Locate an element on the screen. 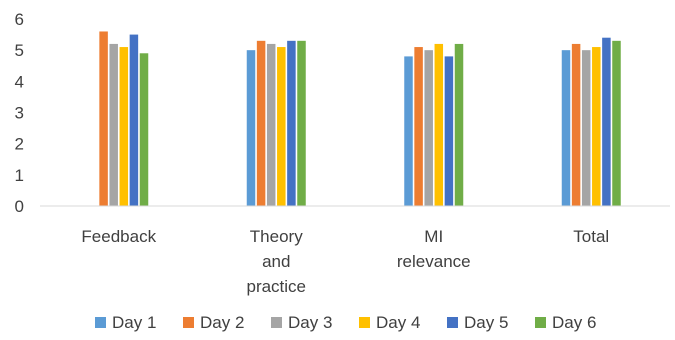 The image size is (675, 340). legend: Day 1 Day 2 Day 3 Day 4 Day 5 Day 6 is located at coordinates (345, 322).